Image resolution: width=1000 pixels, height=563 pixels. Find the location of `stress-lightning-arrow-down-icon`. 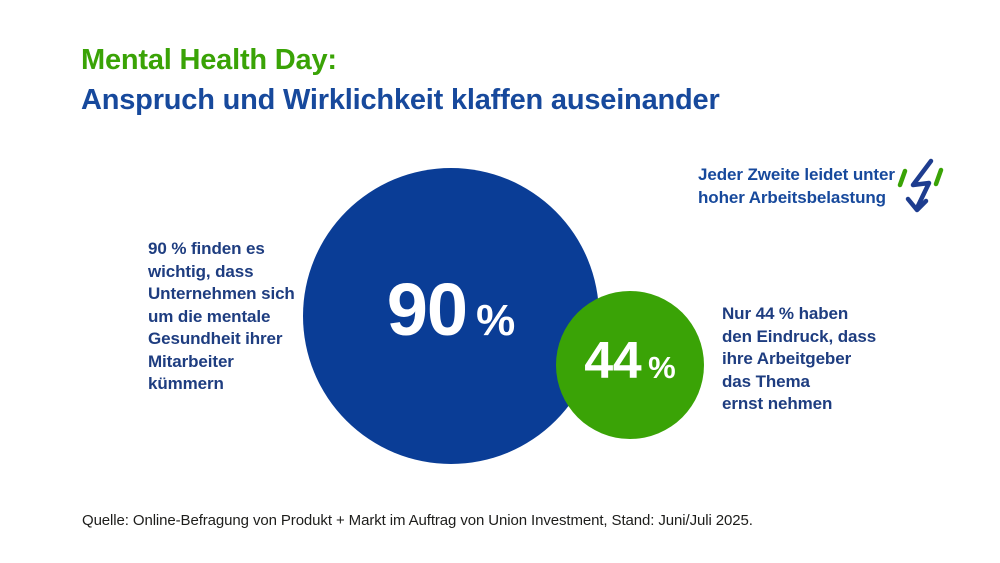

stress-lightning-arrow-down-icon is located at coordinates (920, 185).